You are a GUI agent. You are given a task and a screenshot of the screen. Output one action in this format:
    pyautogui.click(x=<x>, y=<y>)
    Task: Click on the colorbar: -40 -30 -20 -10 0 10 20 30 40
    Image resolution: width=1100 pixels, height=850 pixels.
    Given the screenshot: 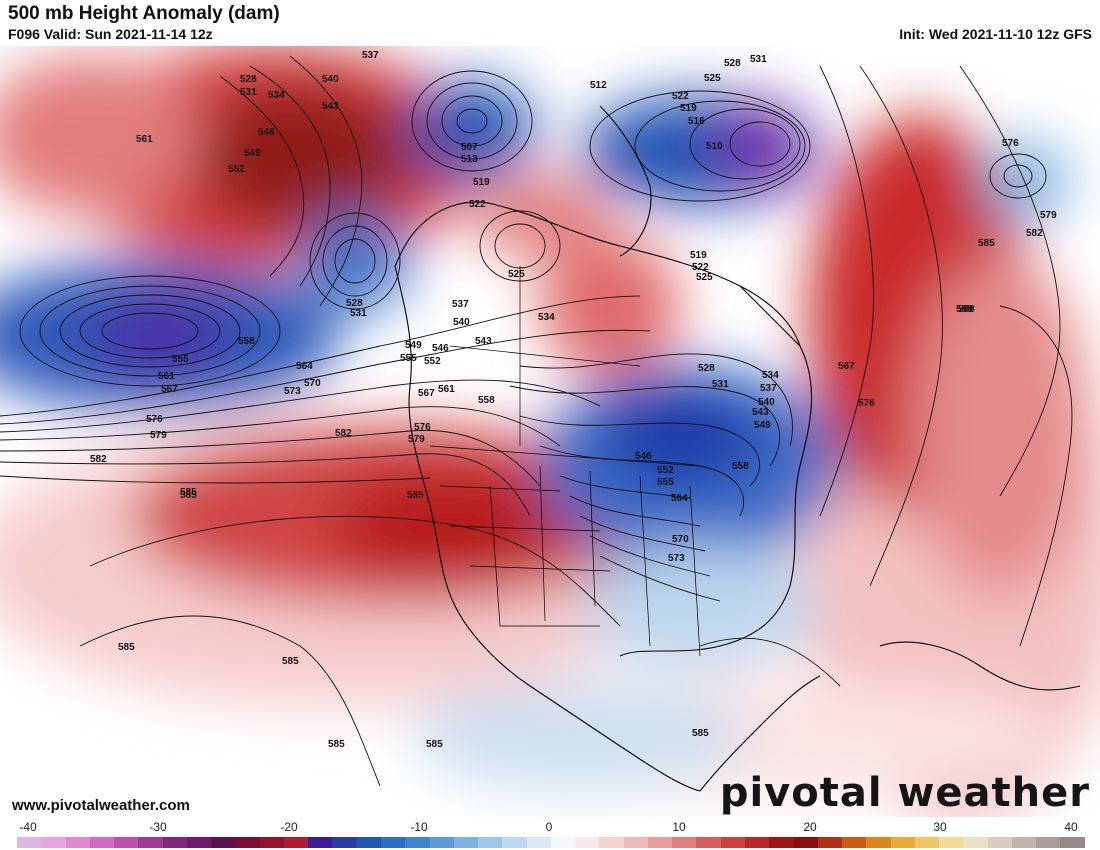 What is the action you would take?
    pyautogui.click(x=550, y=833)
    